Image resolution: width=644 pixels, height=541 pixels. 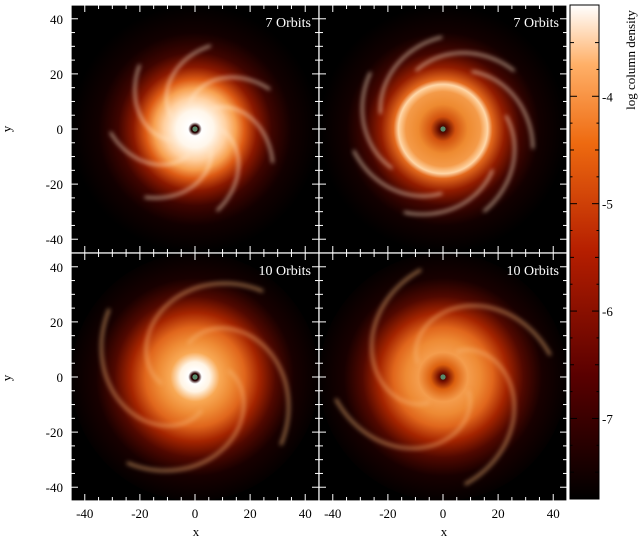 I want to click on x-axis-label-right: x, so click(x=444, y=531).